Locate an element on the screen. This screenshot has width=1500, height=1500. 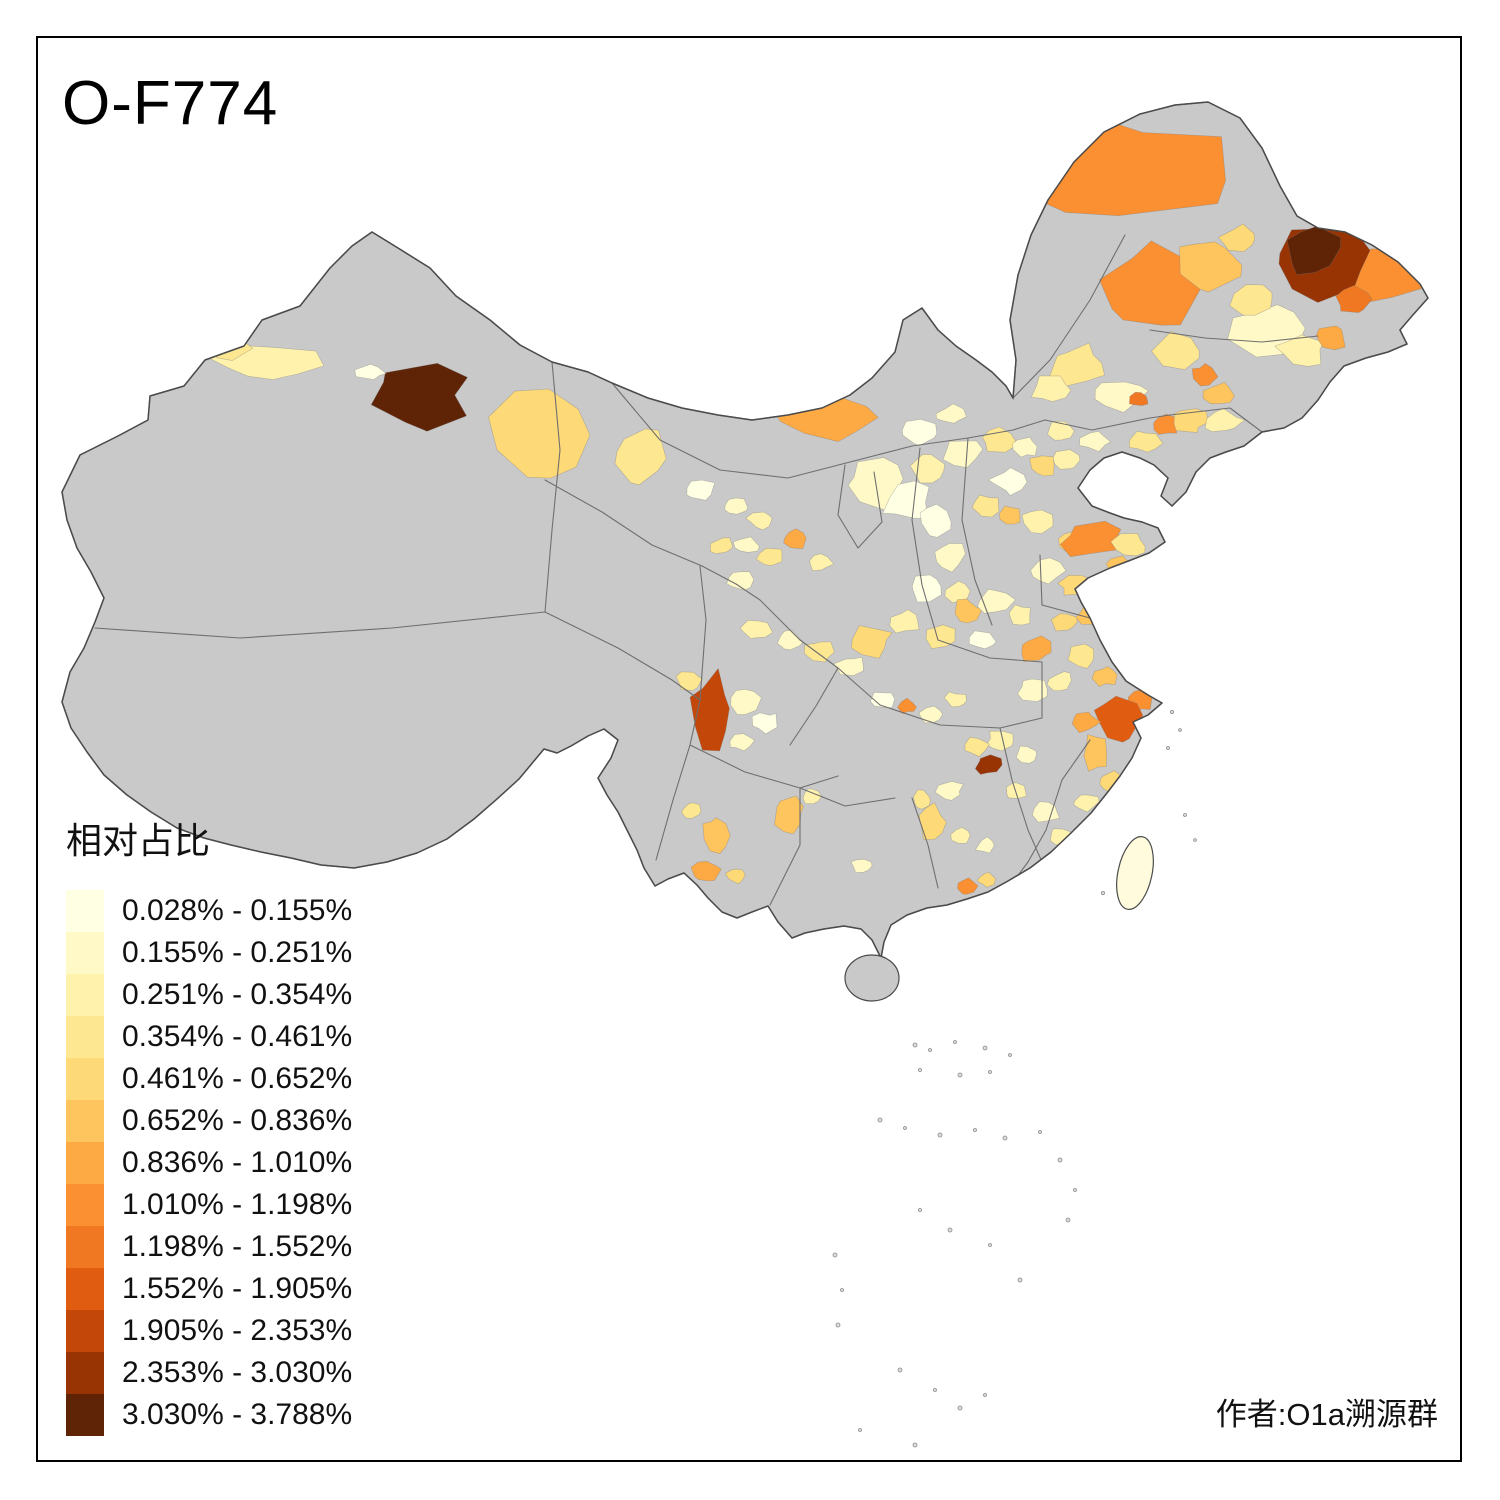
legend-row: 1.010% - 1.198% is located at coordinates (209, 1205).